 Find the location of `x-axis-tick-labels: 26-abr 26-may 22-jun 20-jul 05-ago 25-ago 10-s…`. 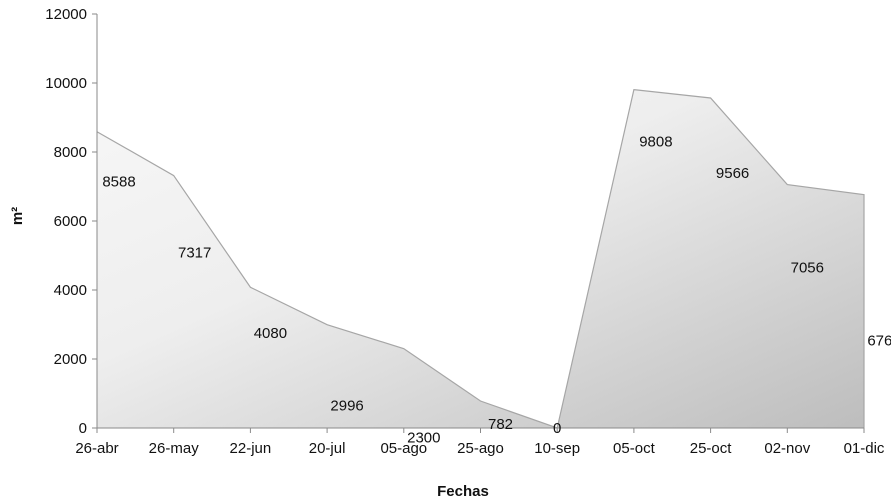

x-axis-tick-labels: 26-abr 26-may 22-jun 20-jul 05-ago 25-ago 10-s… is located at coordinates (480, 448).